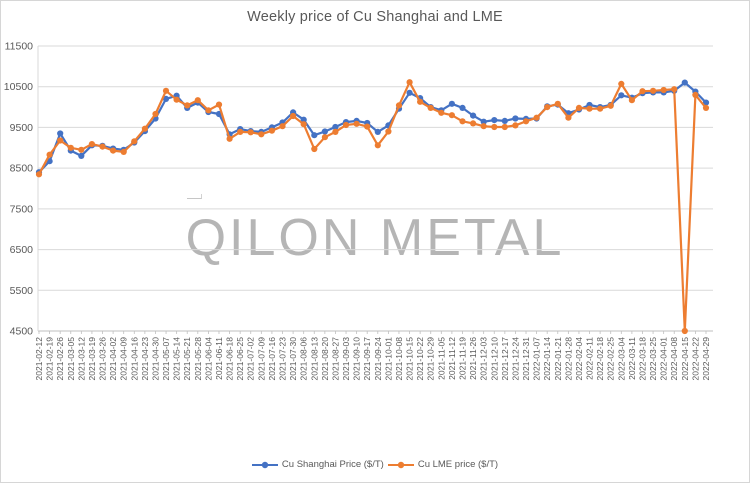  What do you see at coordinates (452, 358) in the screenshot?
I see `svg-text: 2021-11-12` at bounding box center [452, 358].